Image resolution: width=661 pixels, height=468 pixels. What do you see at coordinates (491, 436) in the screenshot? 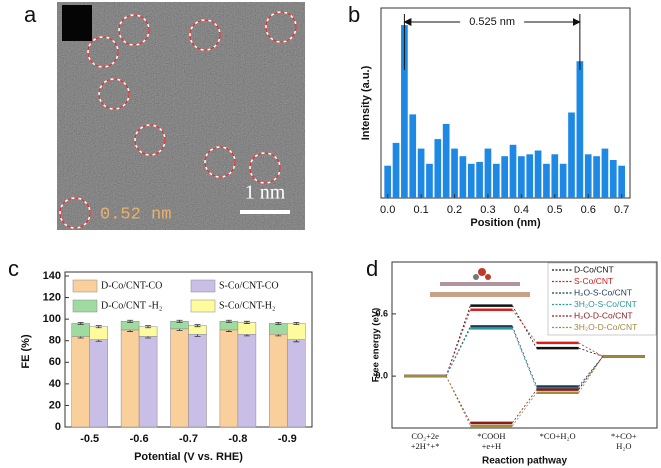
I see `x-tick-label: *COOH` at bounding box center [491, 436].